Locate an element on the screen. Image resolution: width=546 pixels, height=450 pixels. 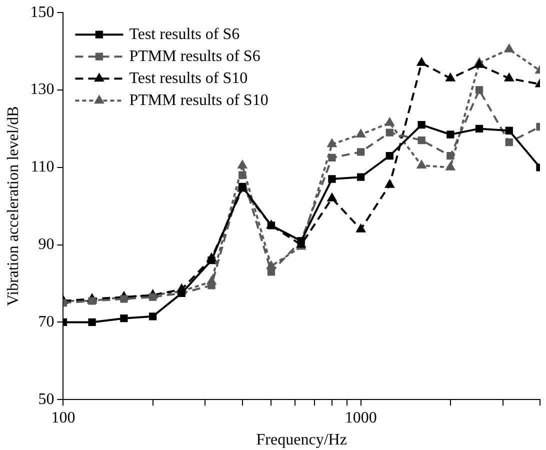
y-axis-title: Vibration acceleration level/dB is located at coordinates (13, 206).